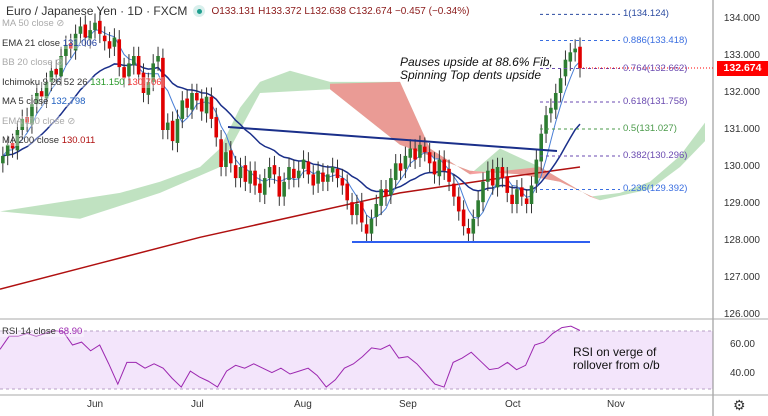  Describe the element at coordinates (197, 404) in the screenshot. I see `time-axis-label: Jul` at that location.